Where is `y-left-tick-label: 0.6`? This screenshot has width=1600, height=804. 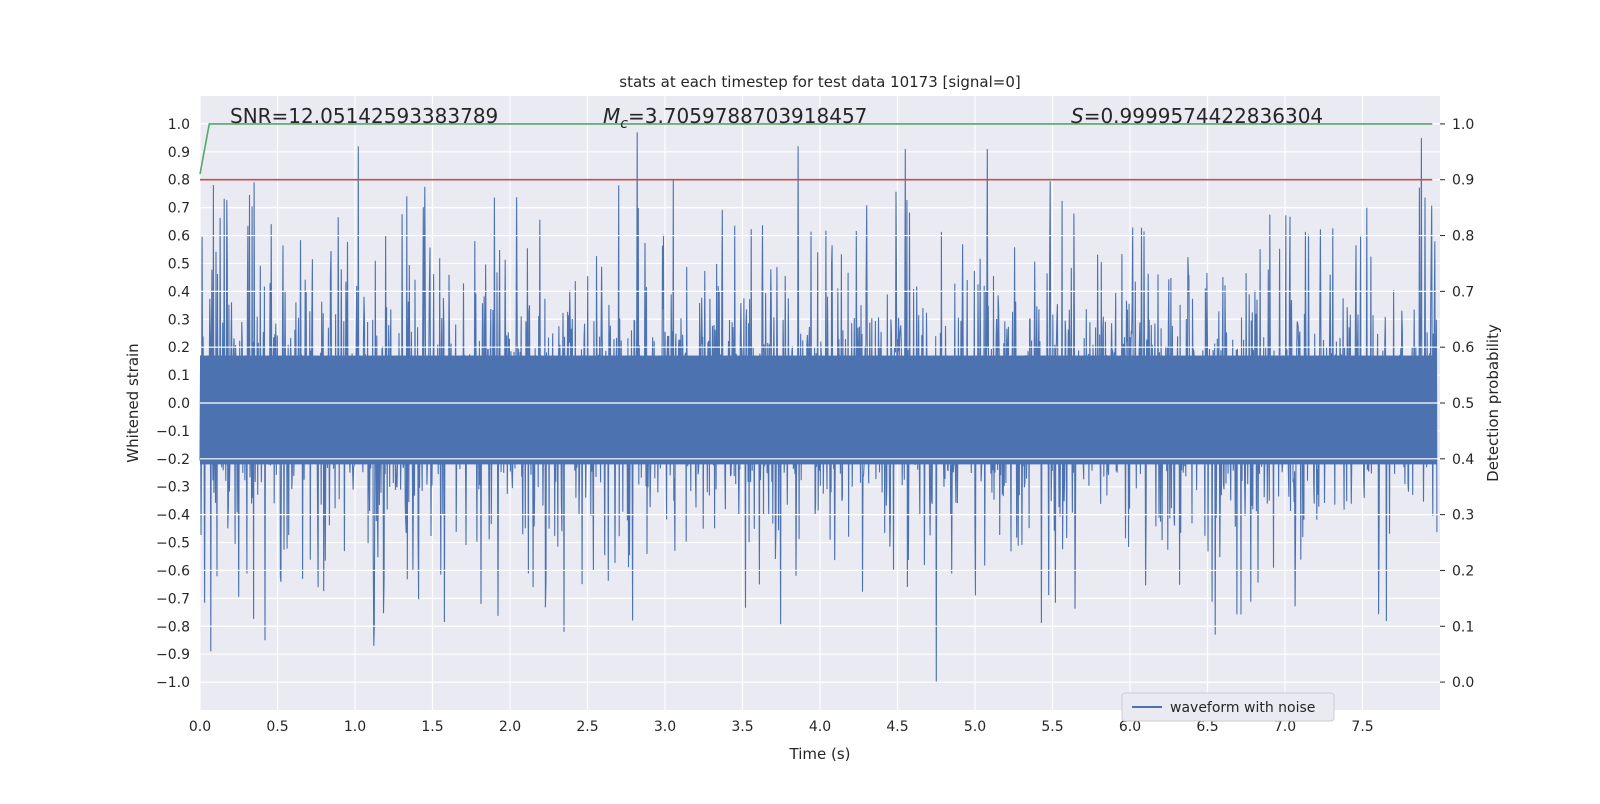
y-left-tick-label: 0.6 is located at coordinates (179, 237).